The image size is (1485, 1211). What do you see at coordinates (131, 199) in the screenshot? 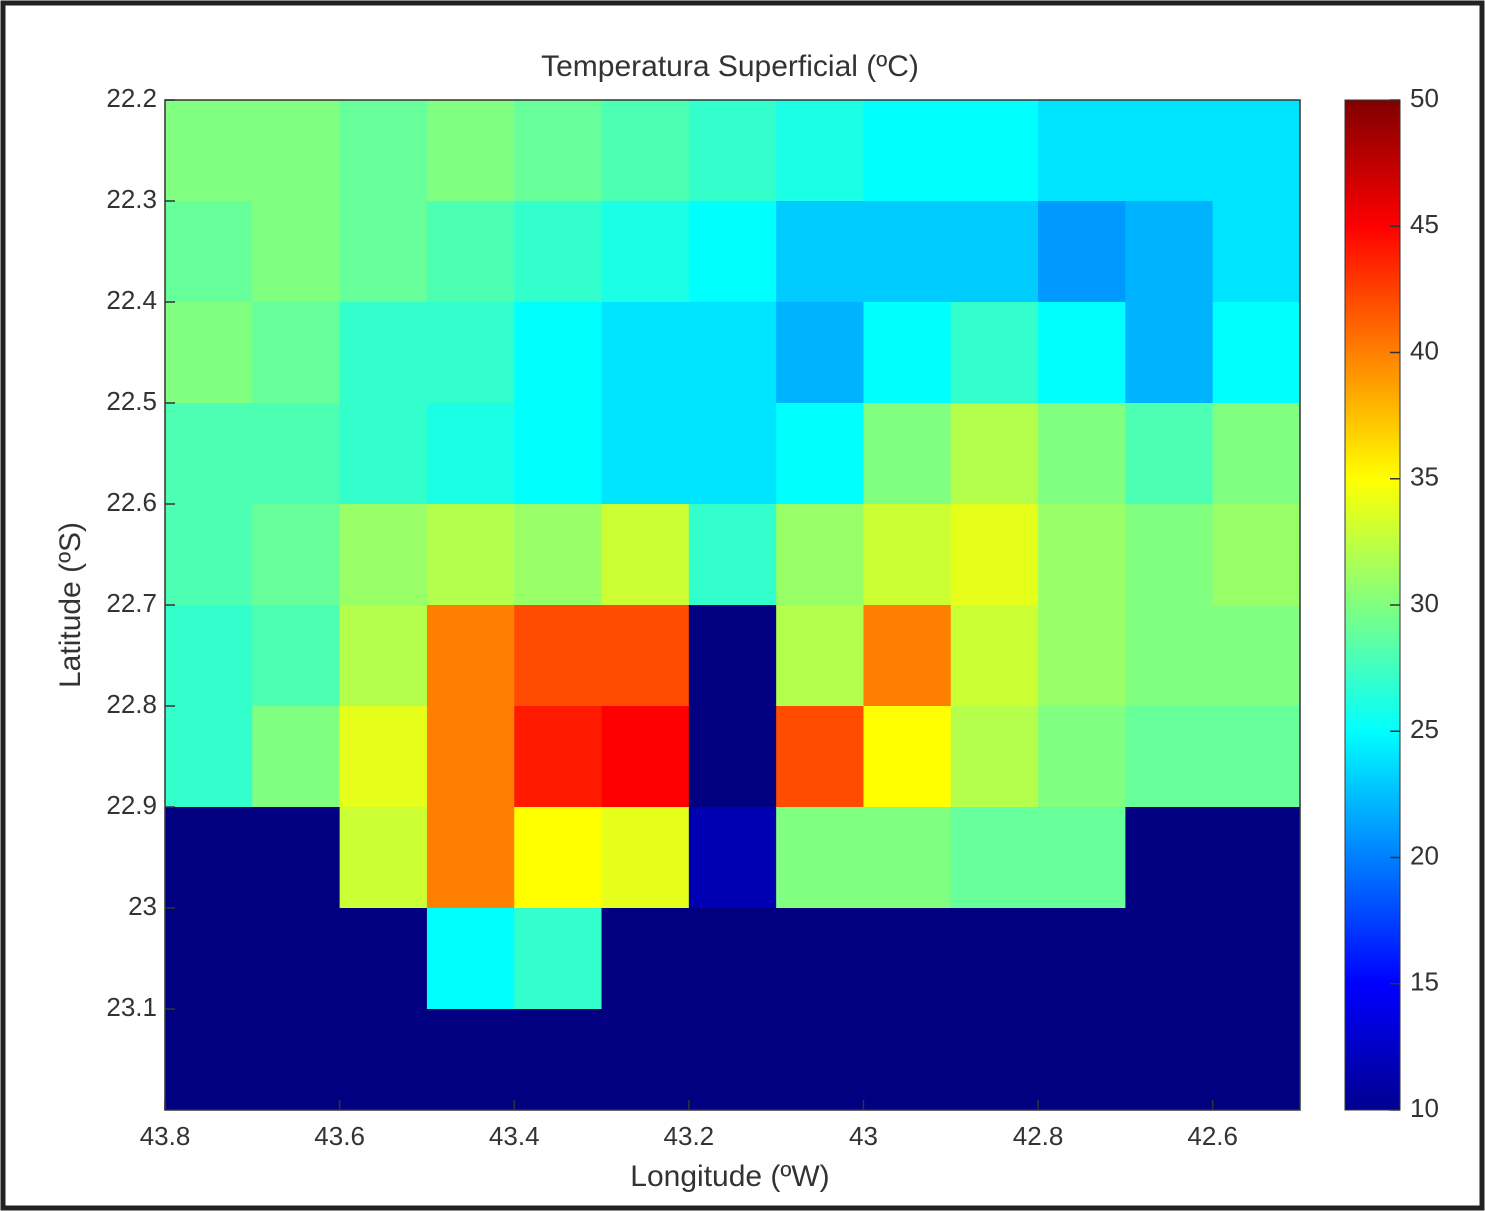
I see `y-tick-label: 22.3` at bounding box center [131, 199].